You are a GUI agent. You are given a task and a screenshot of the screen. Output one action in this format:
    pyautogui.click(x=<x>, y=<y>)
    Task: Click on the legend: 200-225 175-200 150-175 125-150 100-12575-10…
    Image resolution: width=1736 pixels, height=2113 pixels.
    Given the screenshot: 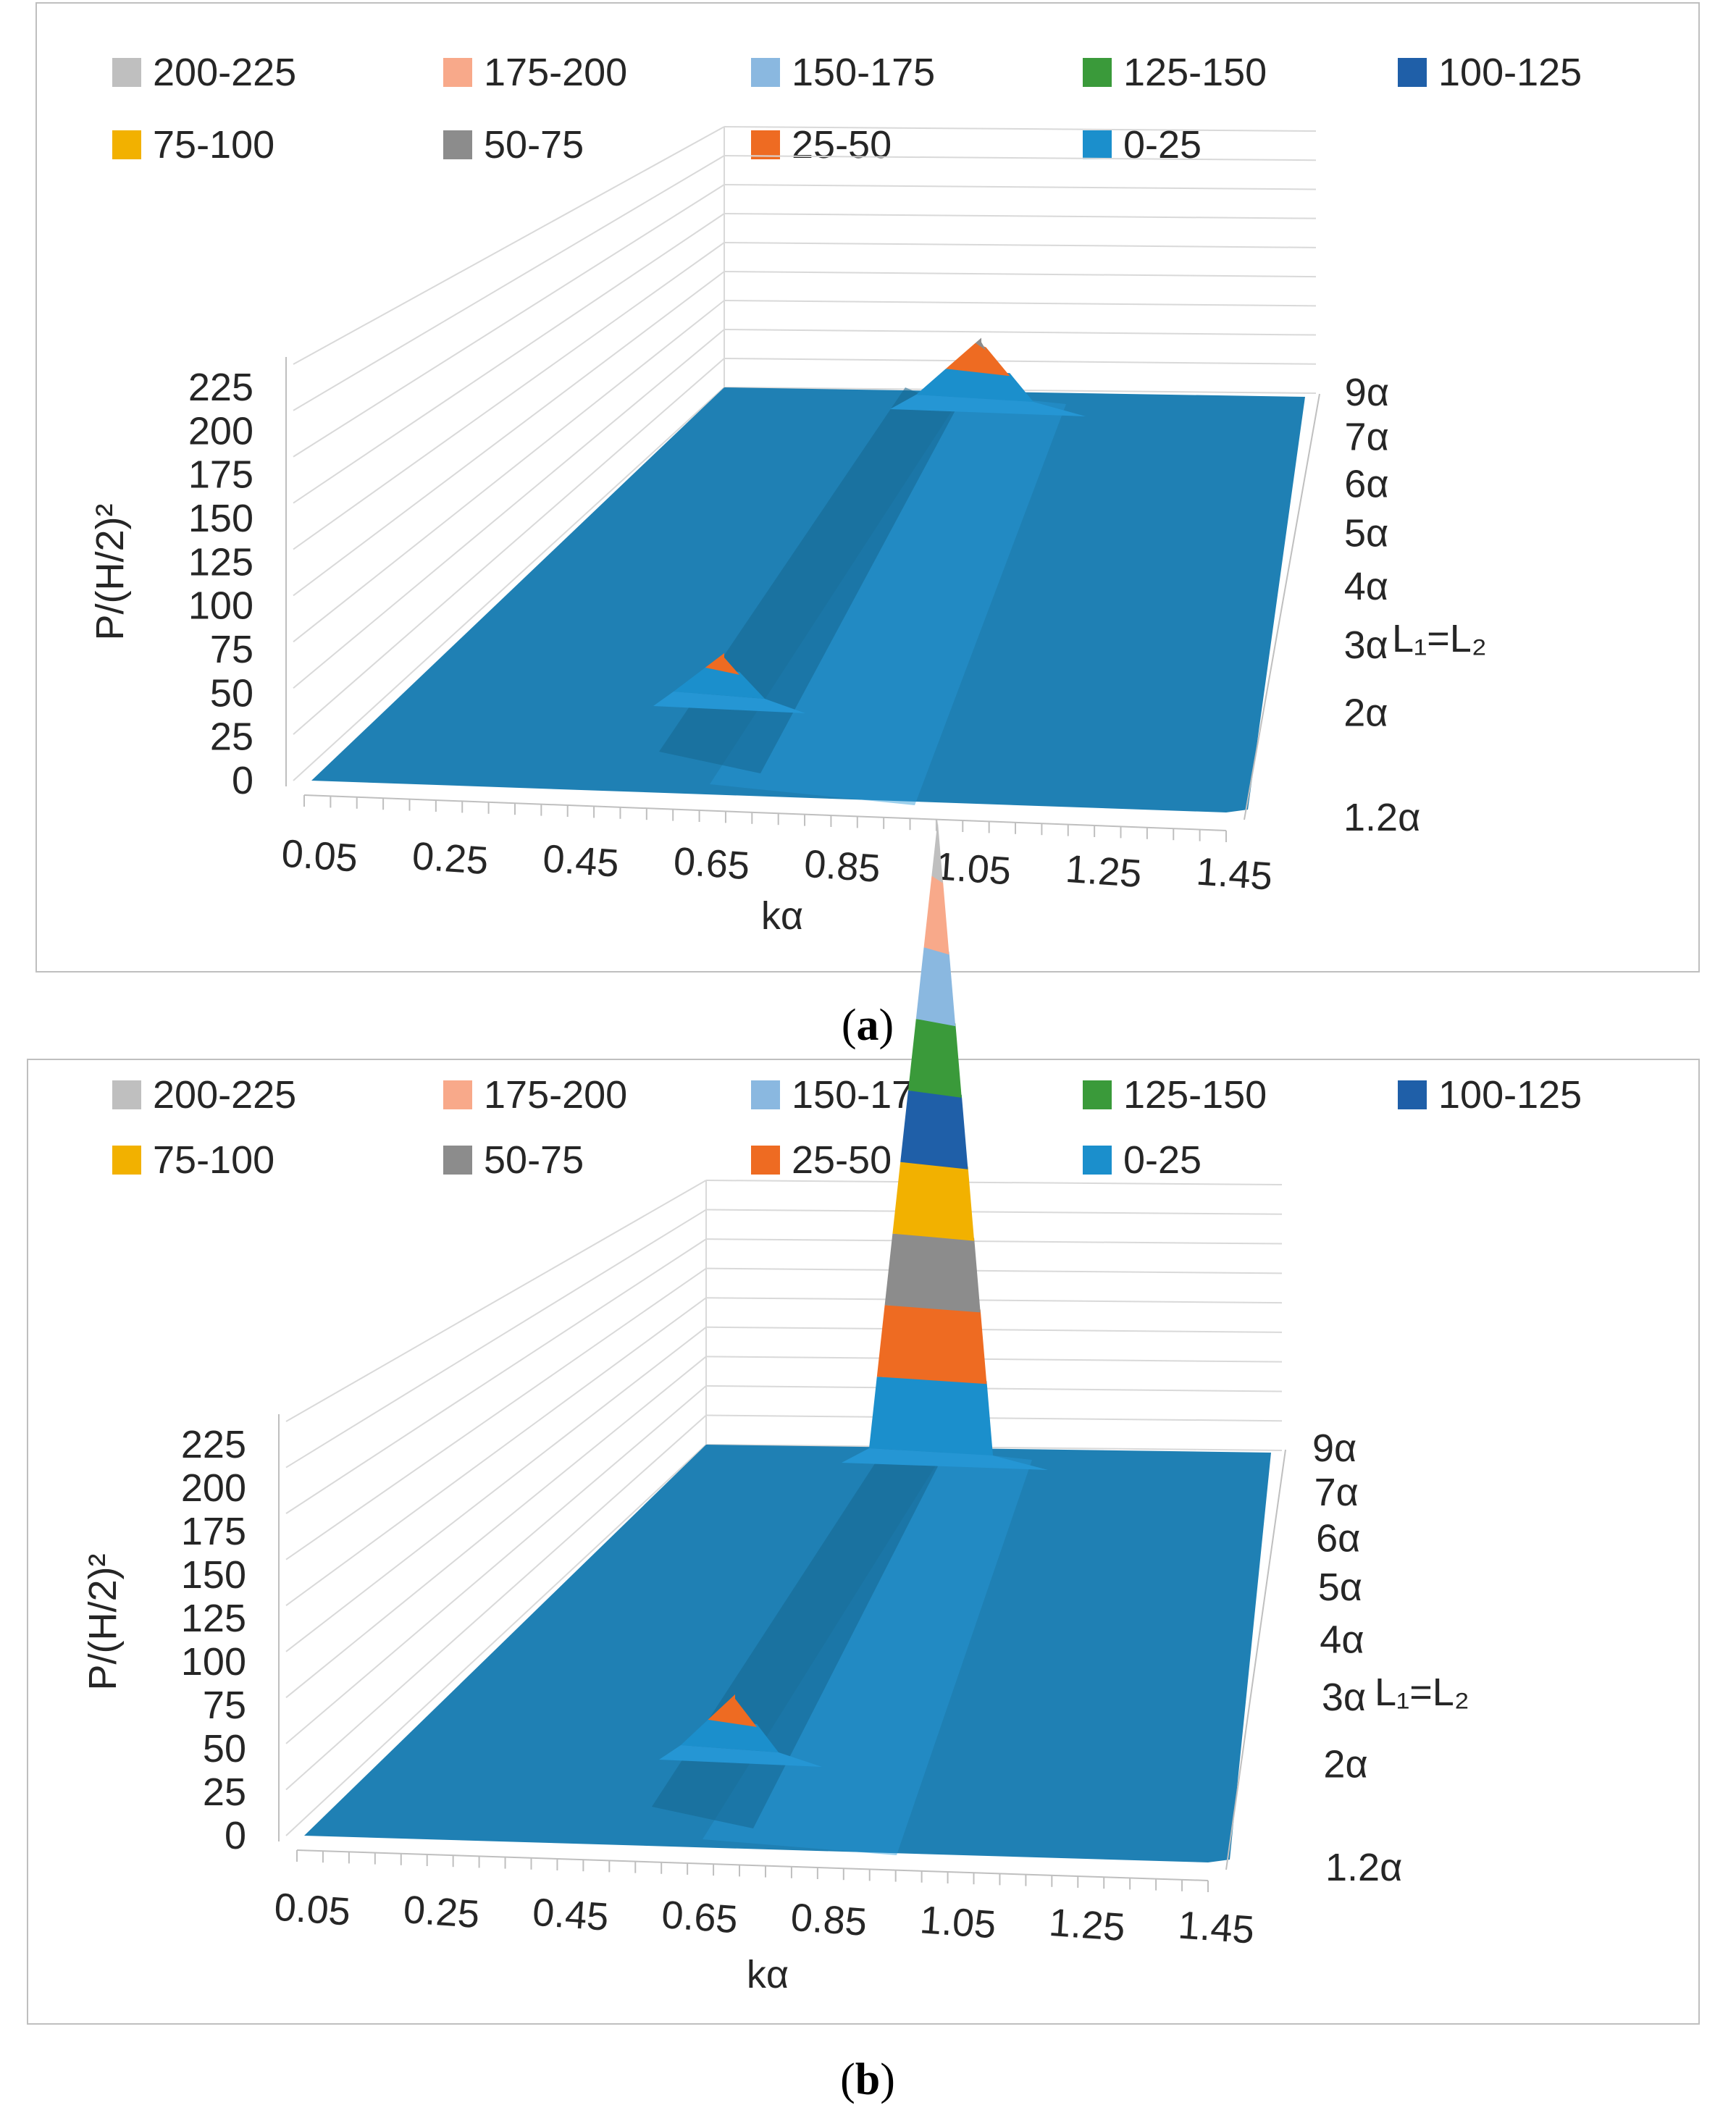 What is the action you would take?
    pyautogui.click(x=847, y=1128)
    